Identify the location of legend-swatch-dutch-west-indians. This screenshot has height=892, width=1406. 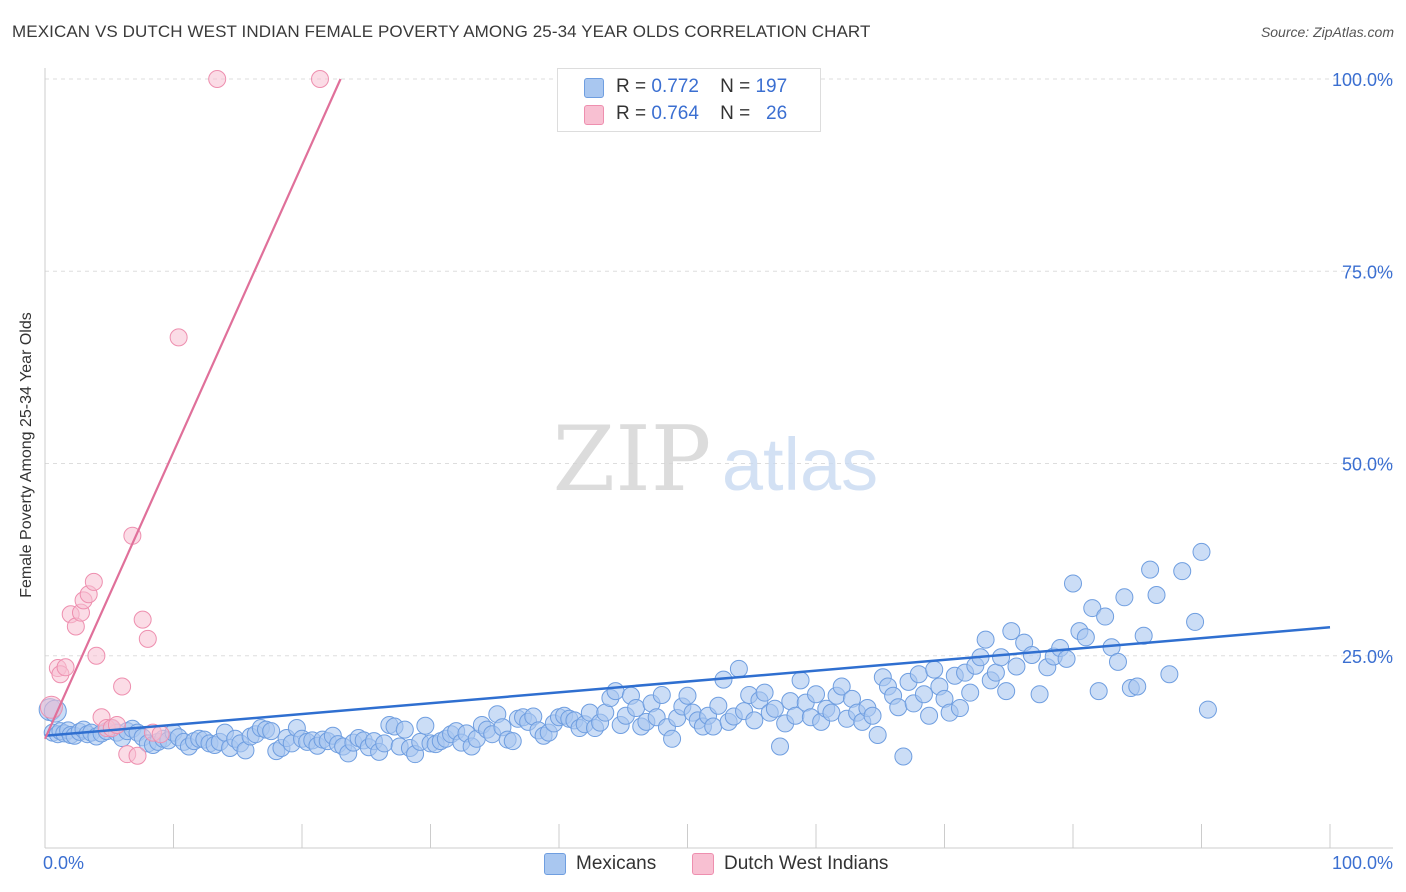
(594, 115).